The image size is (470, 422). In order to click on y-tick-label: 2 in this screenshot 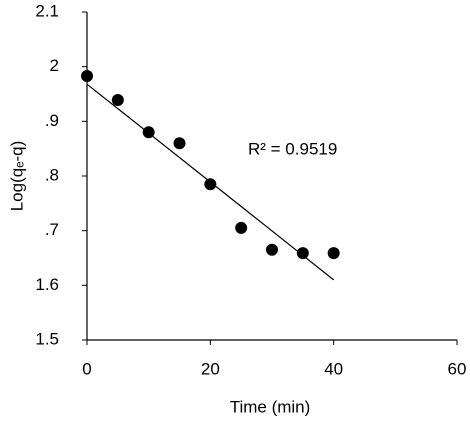, I will do `click(54, 65)`.